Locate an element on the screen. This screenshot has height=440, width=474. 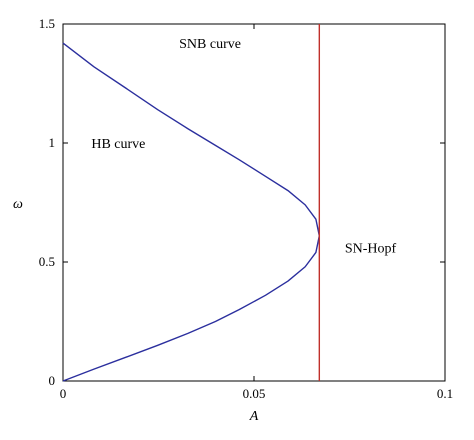
y-tick-label: 0.5 is located at coordinates (47, 261).